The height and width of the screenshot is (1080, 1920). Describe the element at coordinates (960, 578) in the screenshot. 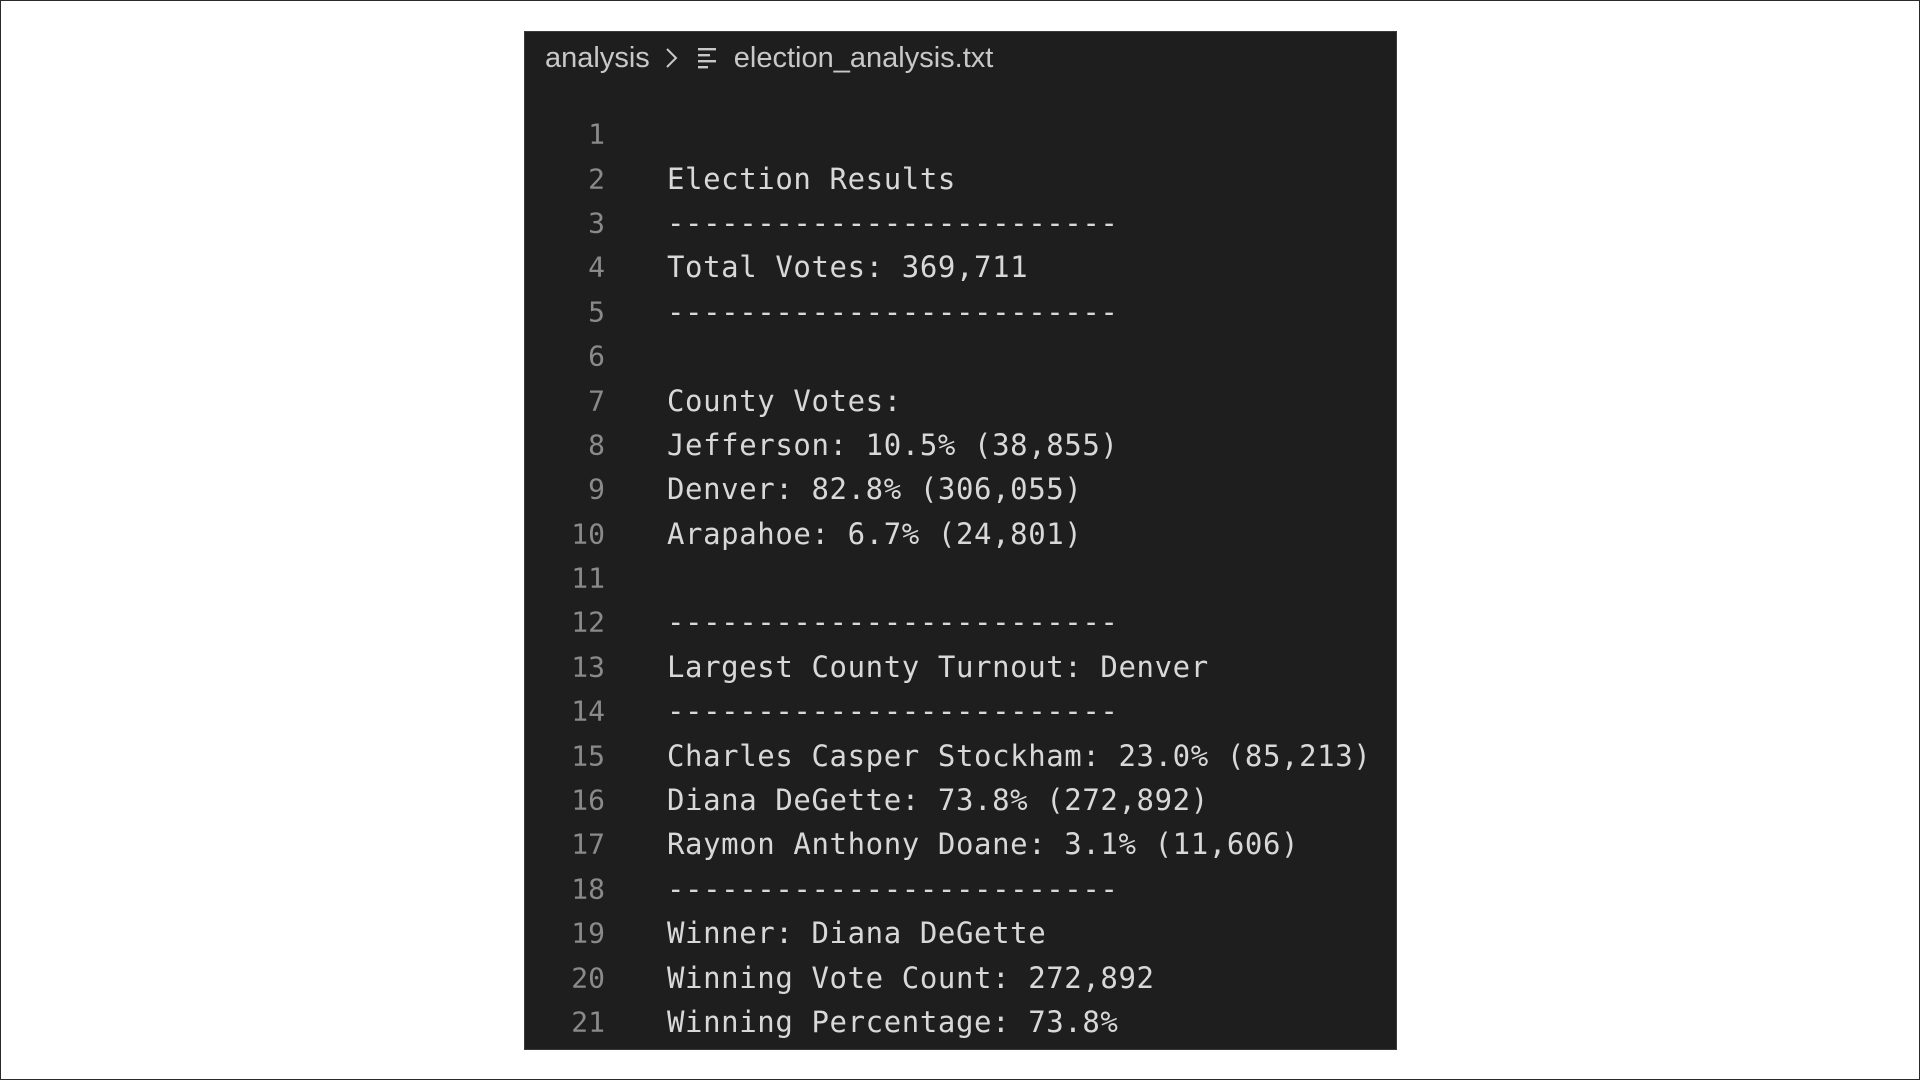

I see `code-line: 11` at that location.